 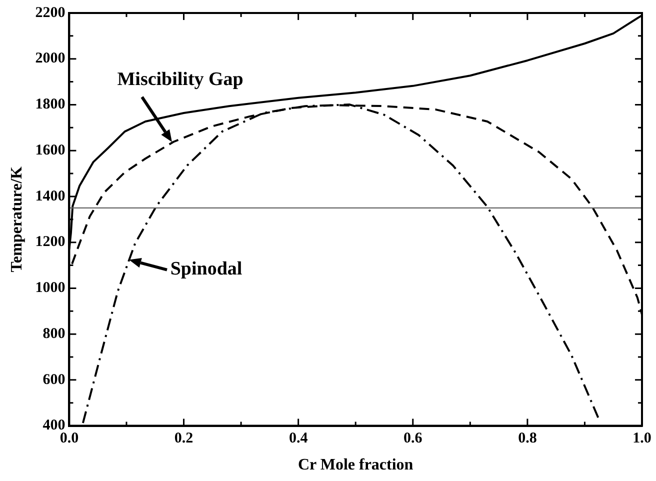 What do you see at coordinates (298, 438) in the screenshot?
I see `x-tick-label: 0.4` at bounding box center [298, 438].